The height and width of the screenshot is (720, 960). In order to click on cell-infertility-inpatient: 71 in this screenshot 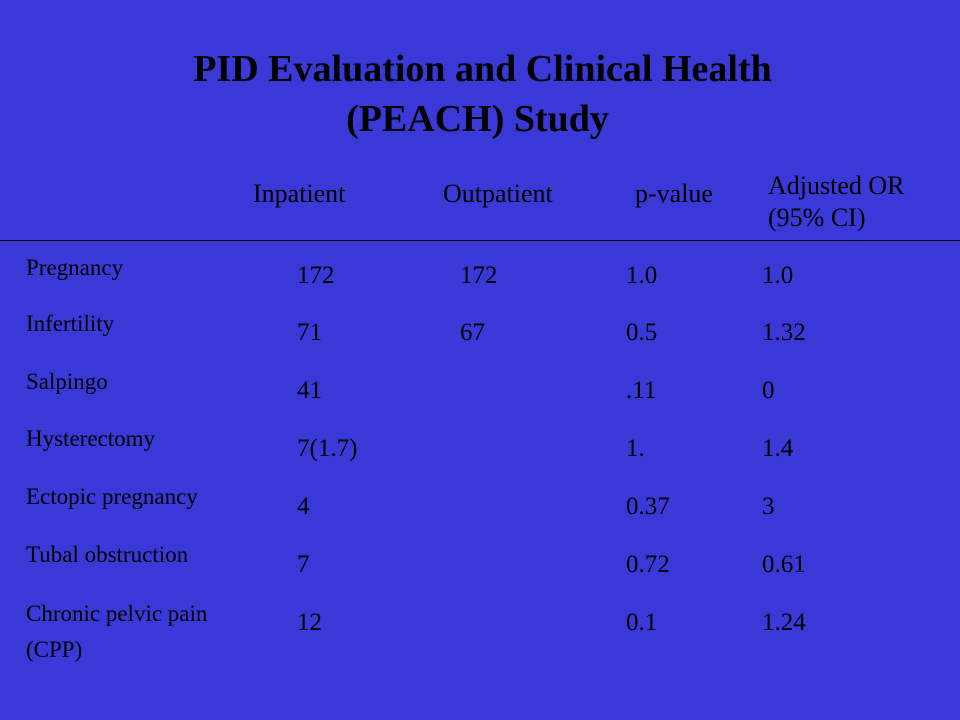, I will do `click(309, 332)`.